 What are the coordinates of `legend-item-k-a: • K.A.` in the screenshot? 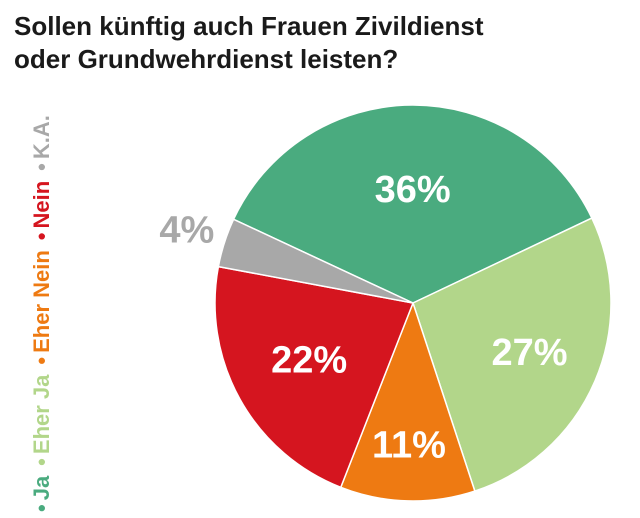 It's located at (42, 143).